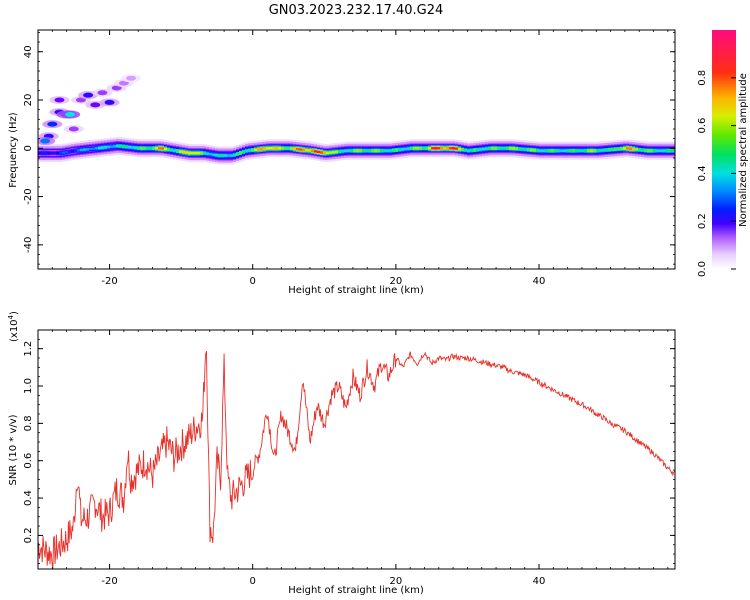 The width and height of the screenshot is (750, 600). Describe the element at coordinates (356, 590) in the screenshot. I see `snr-x-label: Height of straight line (km)` at that location.